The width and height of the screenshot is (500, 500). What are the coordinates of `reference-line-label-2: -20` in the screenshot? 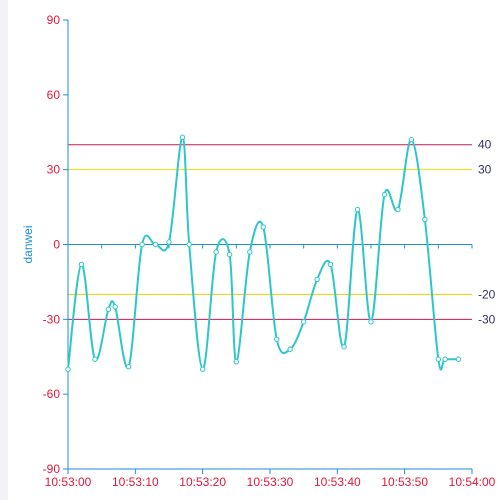 It's located at (487, 294).